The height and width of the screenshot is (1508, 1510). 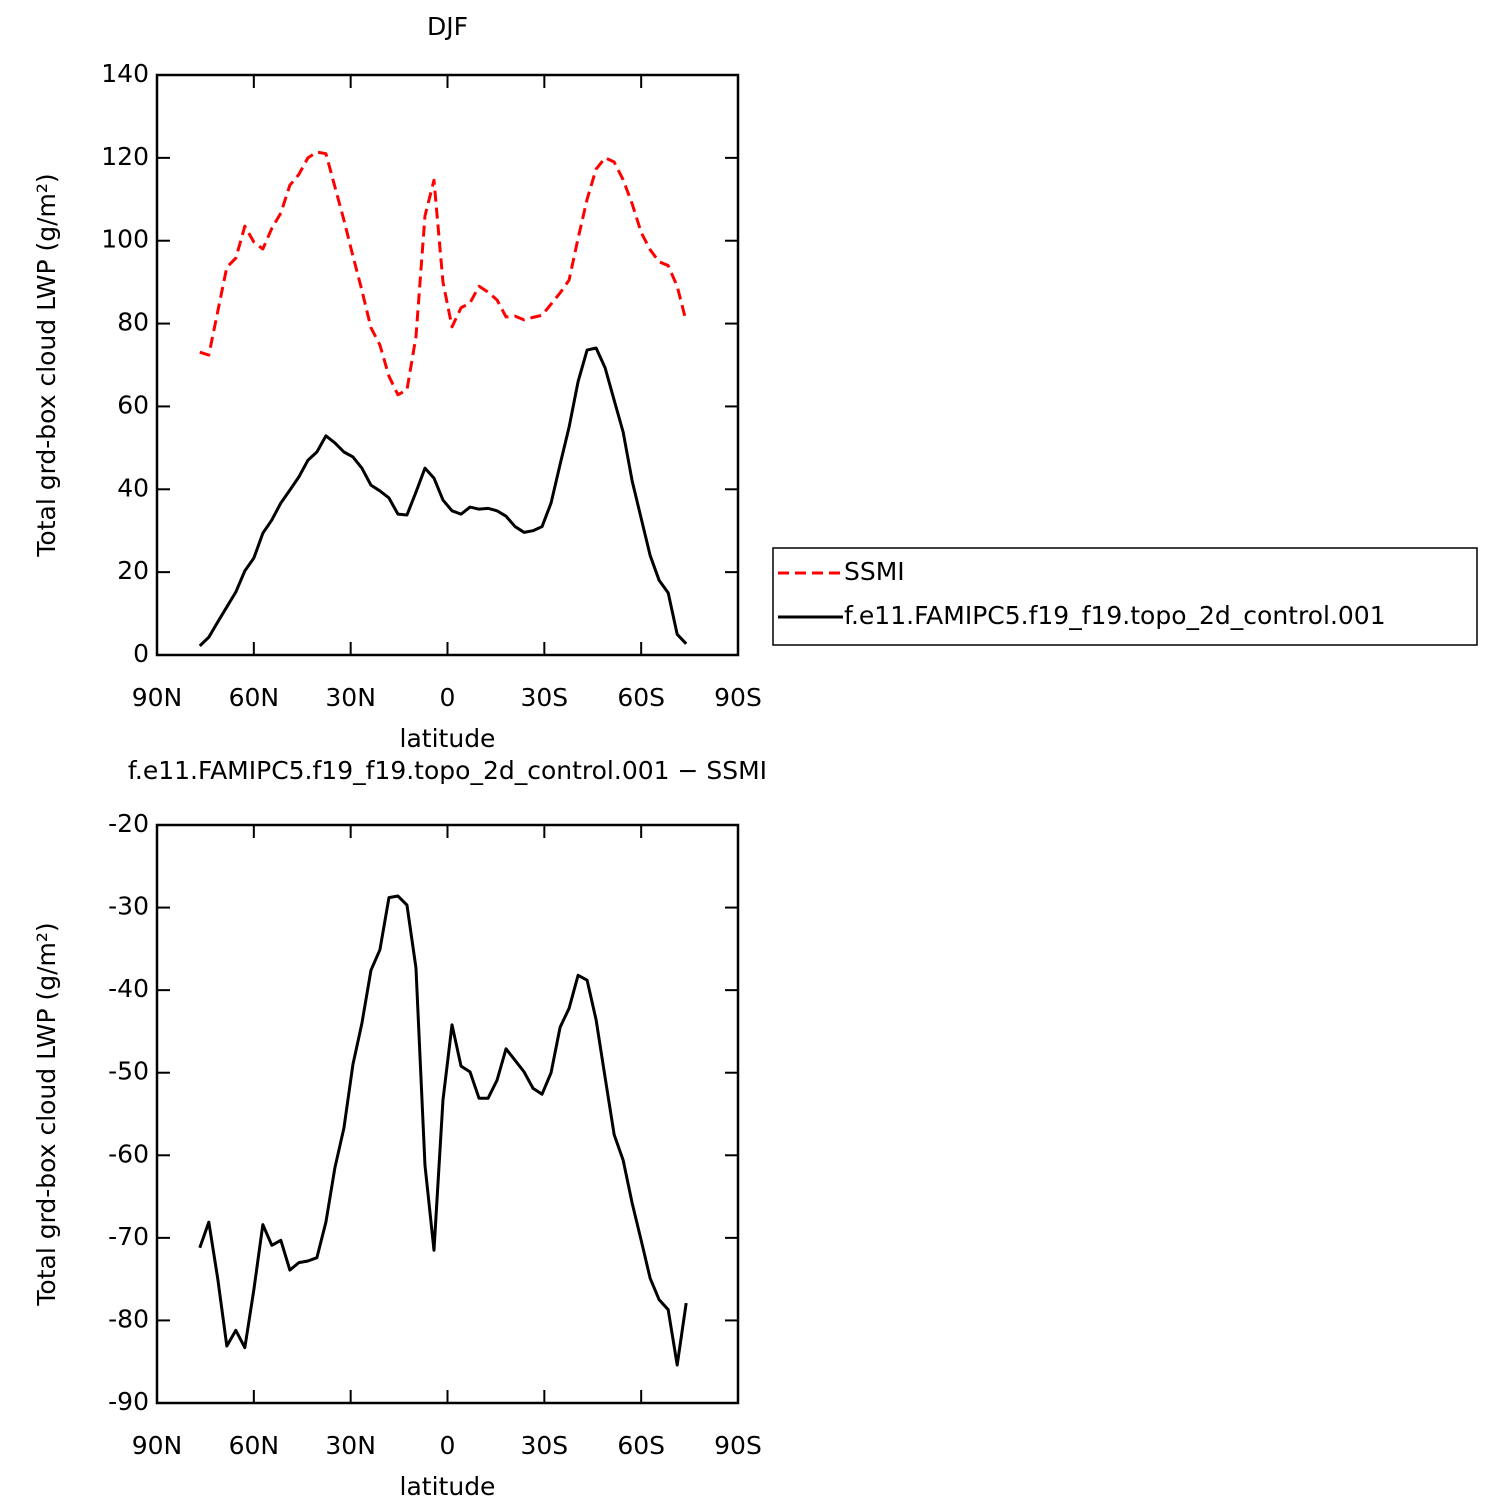 I want to click on y-tick-label: 40, so click(x=133, y=487).